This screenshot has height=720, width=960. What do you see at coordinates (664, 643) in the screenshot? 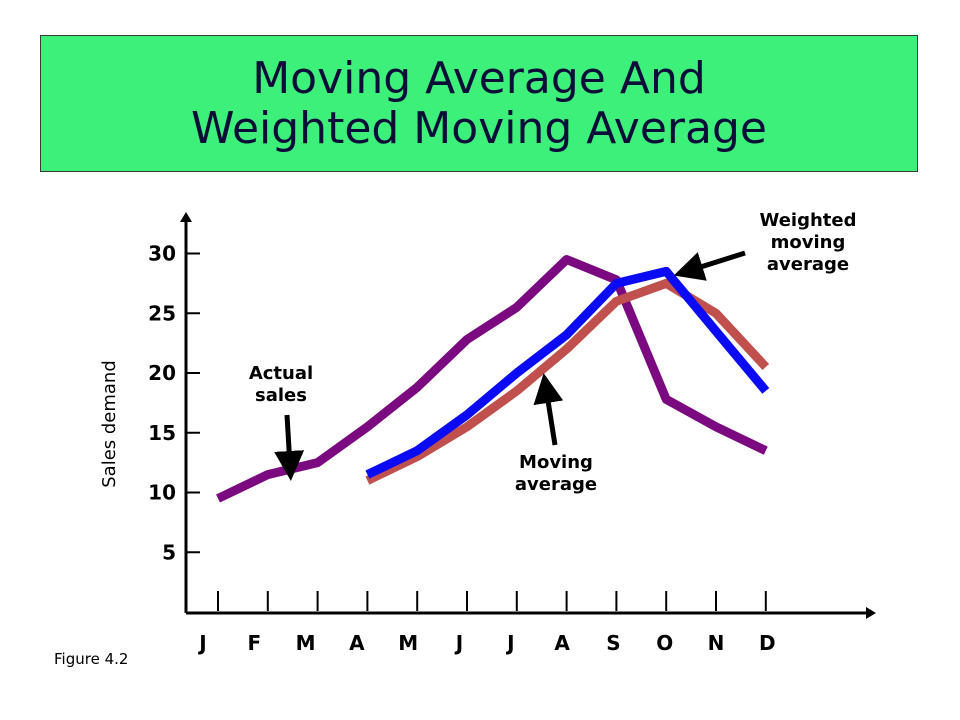
I see `x-tick-label: O` at bounding box center [664, 643].